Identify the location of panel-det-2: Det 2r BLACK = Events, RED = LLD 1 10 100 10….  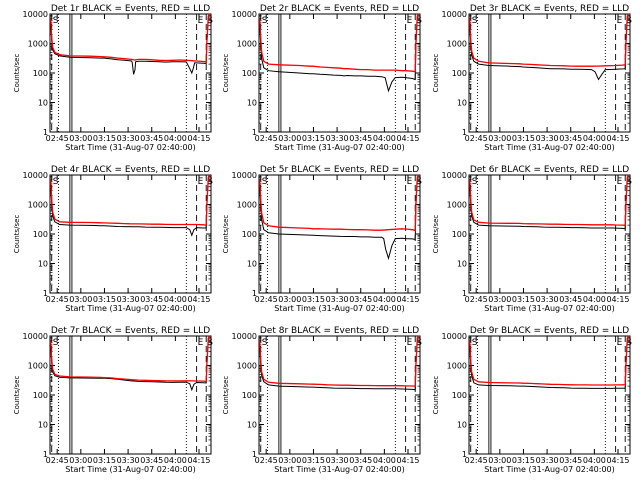
(322, 78).